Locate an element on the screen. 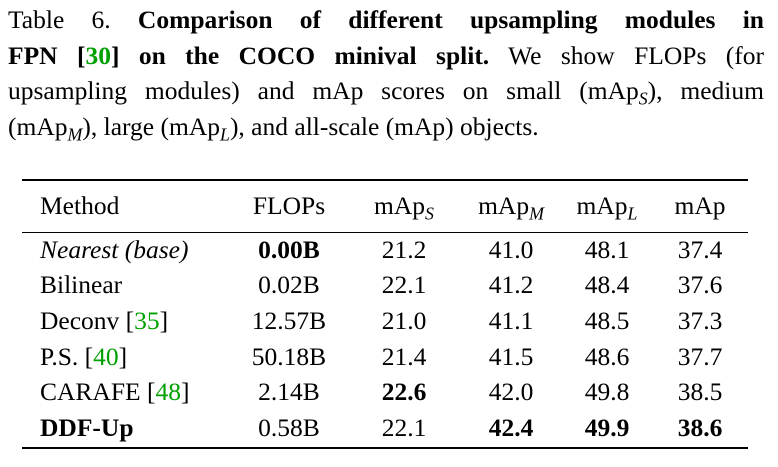 The width and height of the screenshot is (778, 467). text-segment: 0.02B is located at coordinates (289, 285).